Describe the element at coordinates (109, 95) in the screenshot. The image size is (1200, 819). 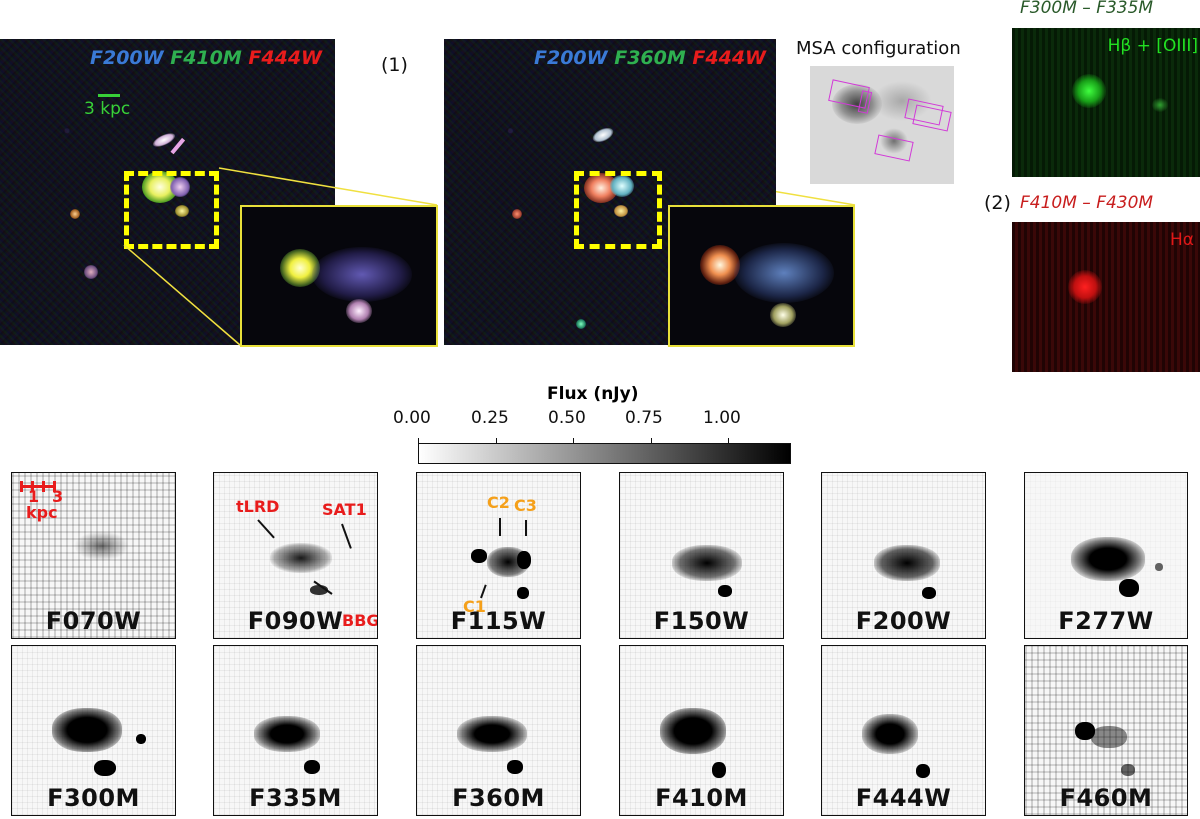
I see `scale-bar-line` at that location.